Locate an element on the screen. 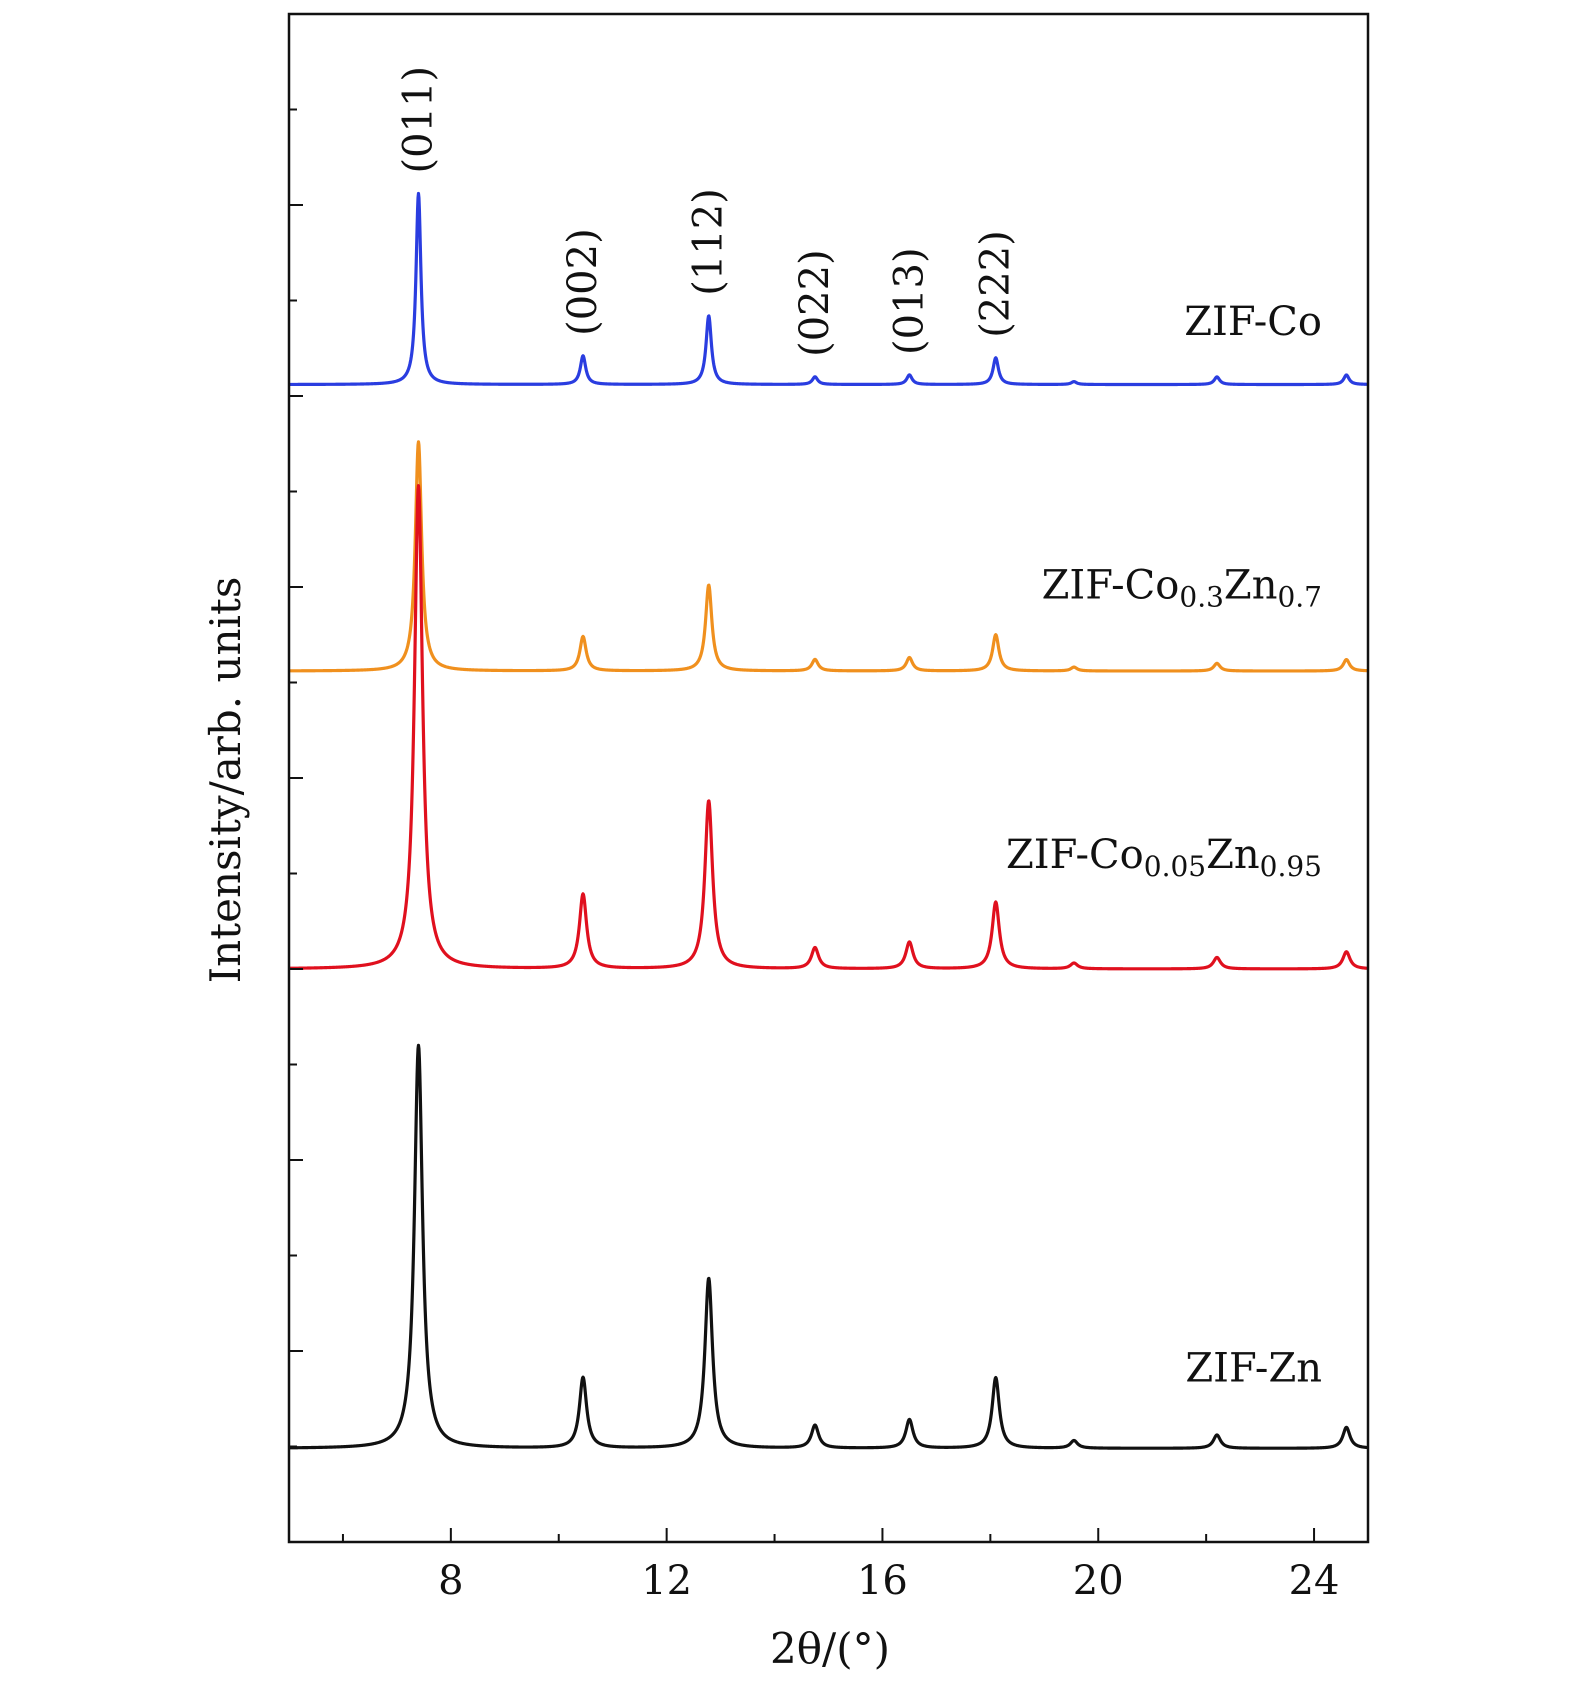 Image resolution: width=1575 pixels, height=1703 pixels. y-axis-title: Intensity/arb. units is located at coordinates (225, 780).